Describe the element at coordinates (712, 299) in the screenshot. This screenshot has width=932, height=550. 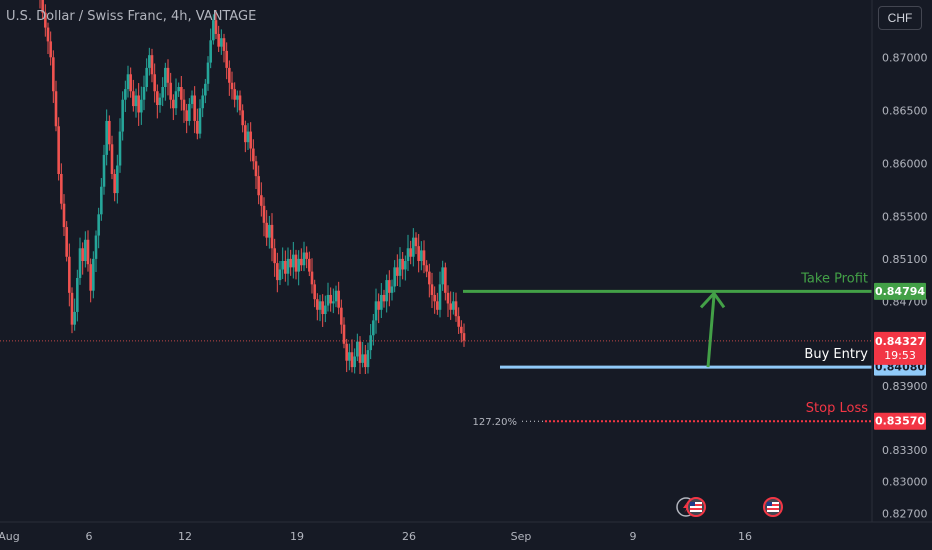
I see `arrow-head` at that location.